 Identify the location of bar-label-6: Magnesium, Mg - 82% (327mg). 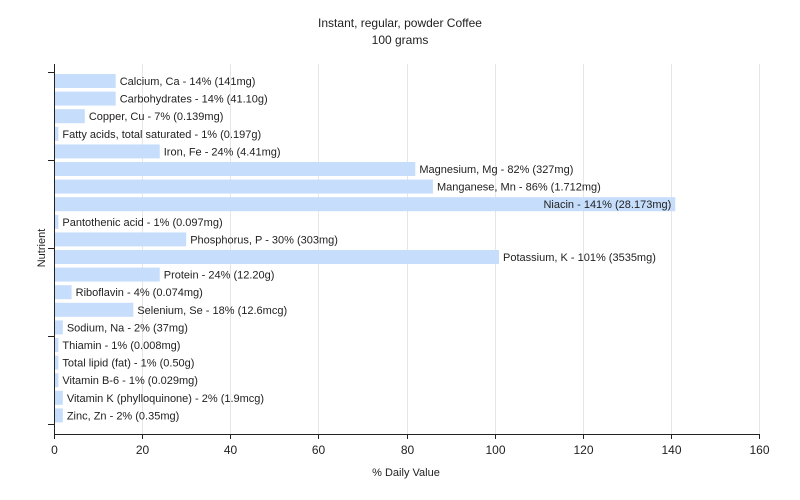
(496, 170).